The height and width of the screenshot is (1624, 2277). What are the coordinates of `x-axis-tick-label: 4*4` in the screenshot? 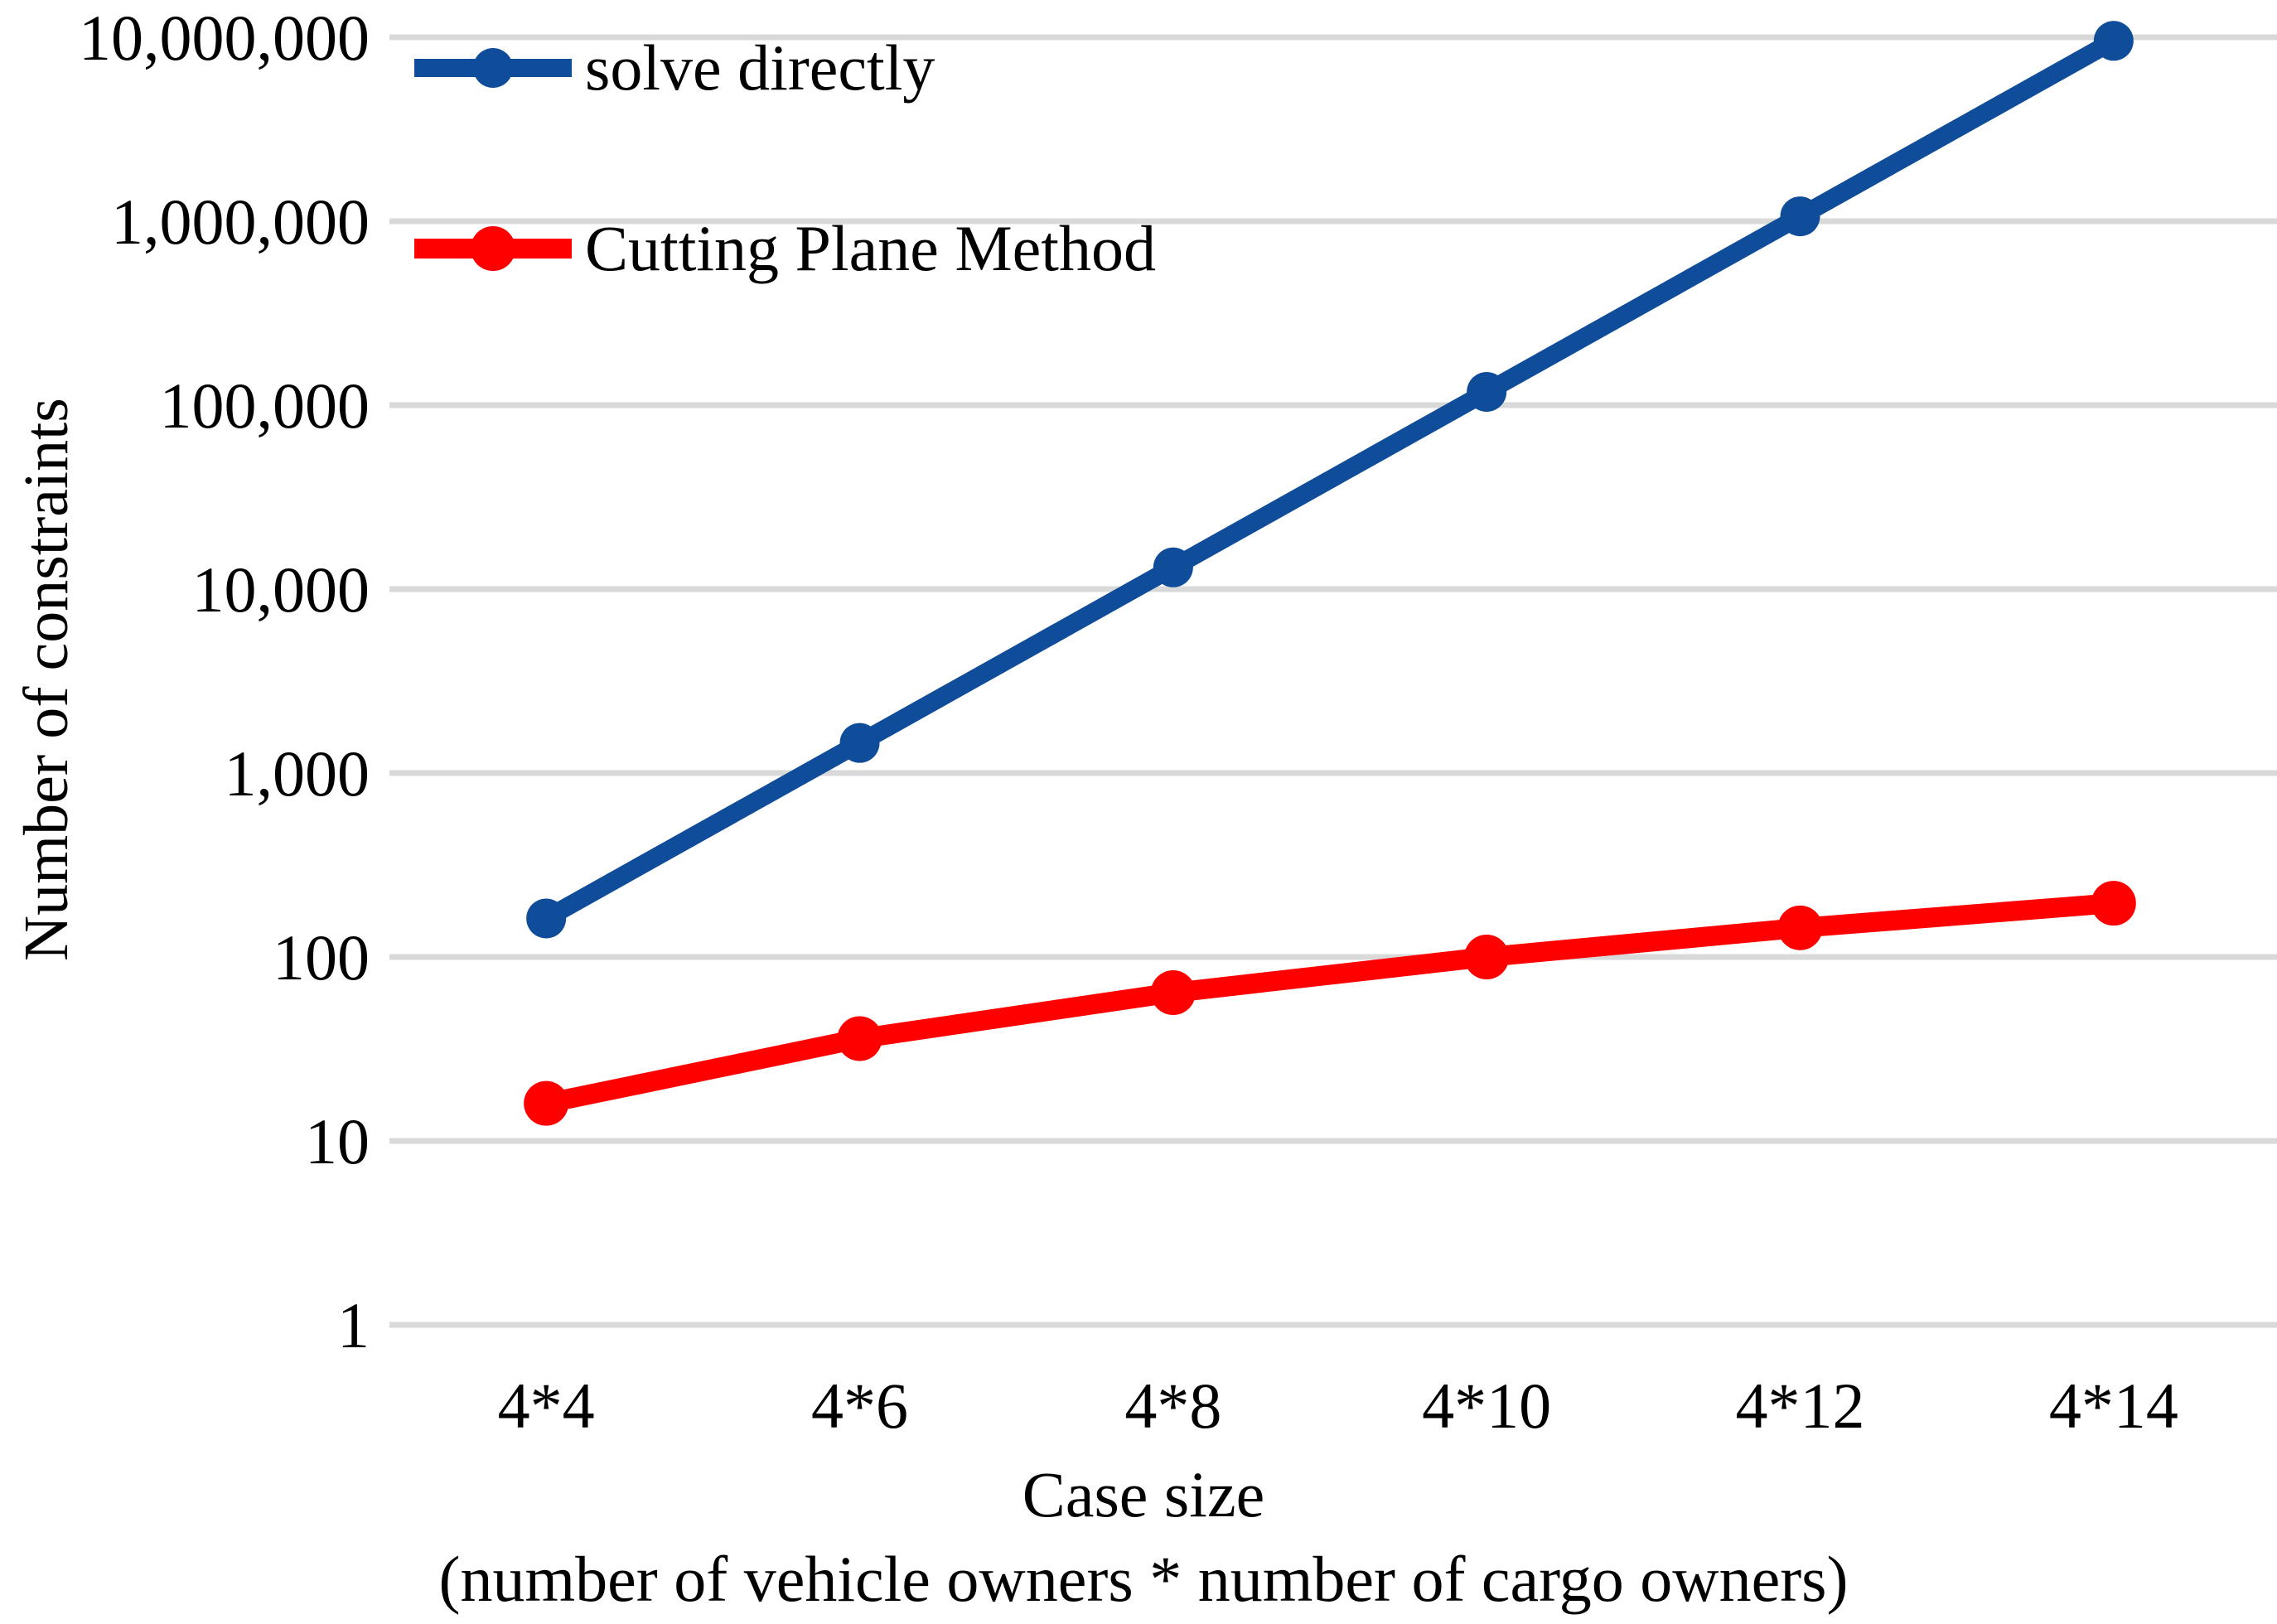 It's located at (546, 1406).